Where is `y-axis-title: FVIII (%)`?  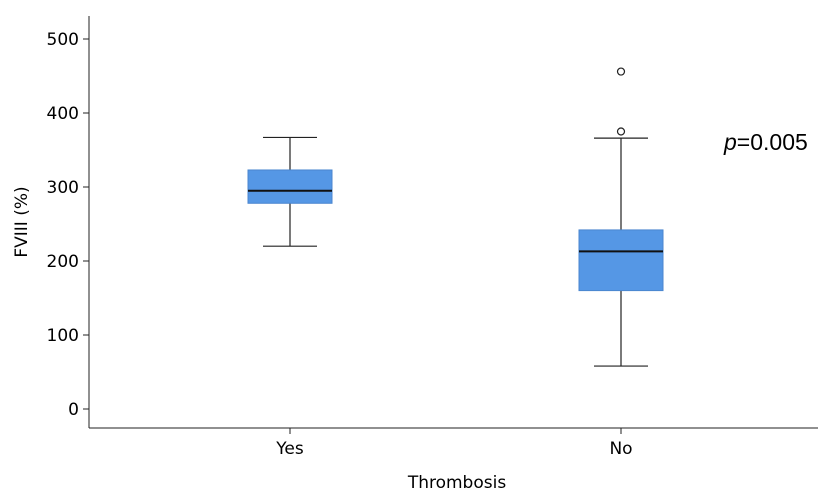 y-axis-title: FVIII (%) is located at coordinates (22, 221).